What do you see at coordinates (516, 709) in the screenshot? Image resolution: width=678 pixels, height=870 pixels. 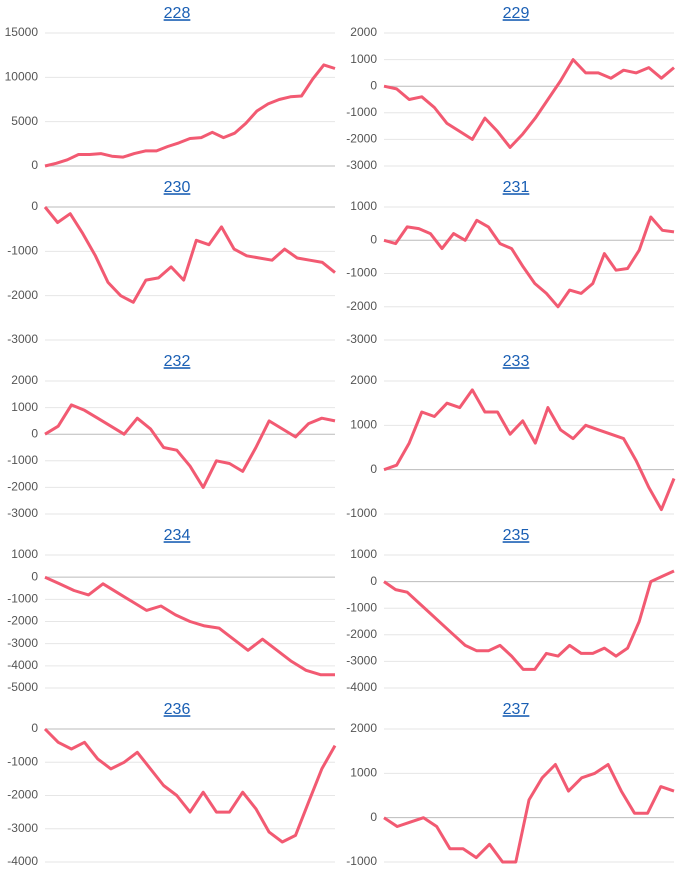 I see `chart-title: 237` at bounding box center [516, 709].